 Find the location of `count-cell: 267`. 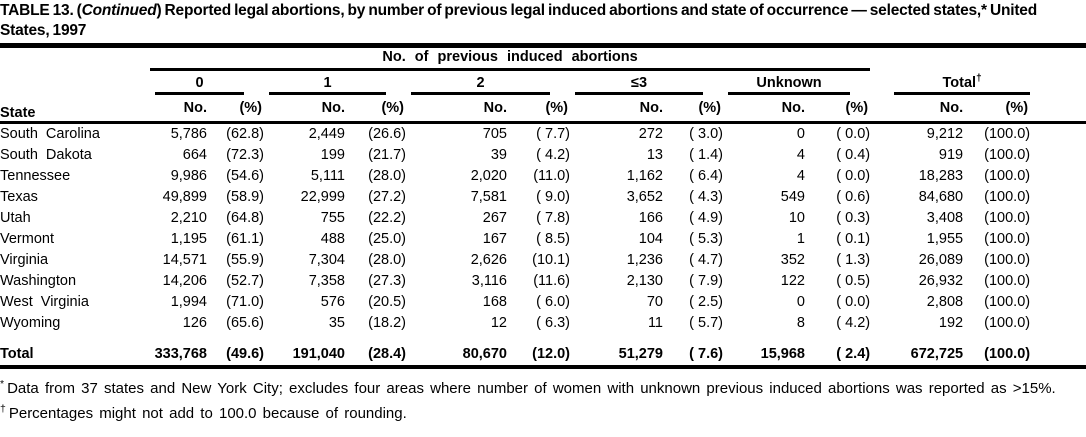

count-cell: 267 is located at coordinates (494, 218).